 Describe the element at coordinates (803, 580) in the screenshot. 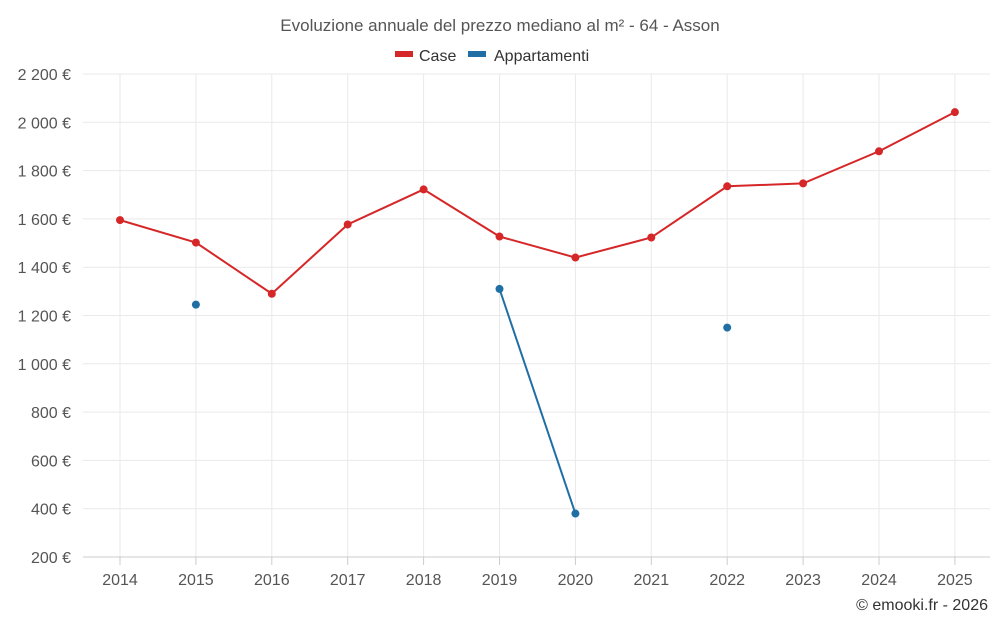

I see `x-tick-label: 2023` at that location.